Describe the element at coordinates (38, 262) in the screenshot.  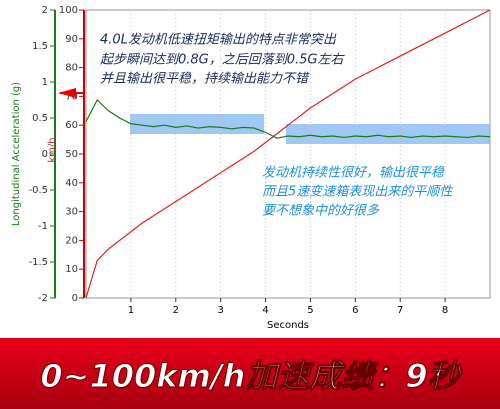
I see `y2-tick-label: -1.5` at that location.